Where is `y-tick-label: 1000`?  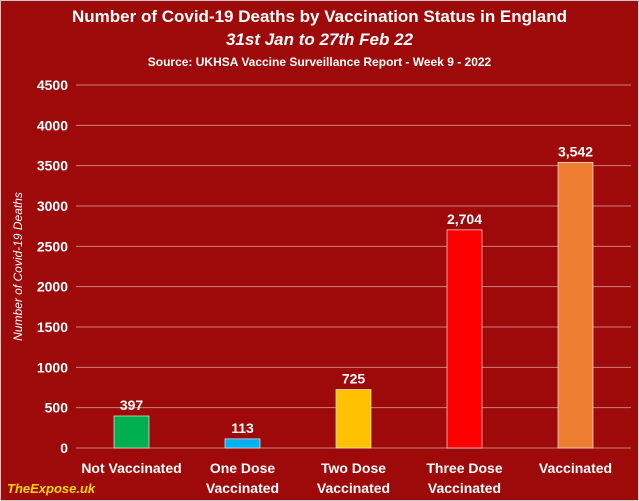
y-tick-label: 1000 is located at coordinates (52, 367).